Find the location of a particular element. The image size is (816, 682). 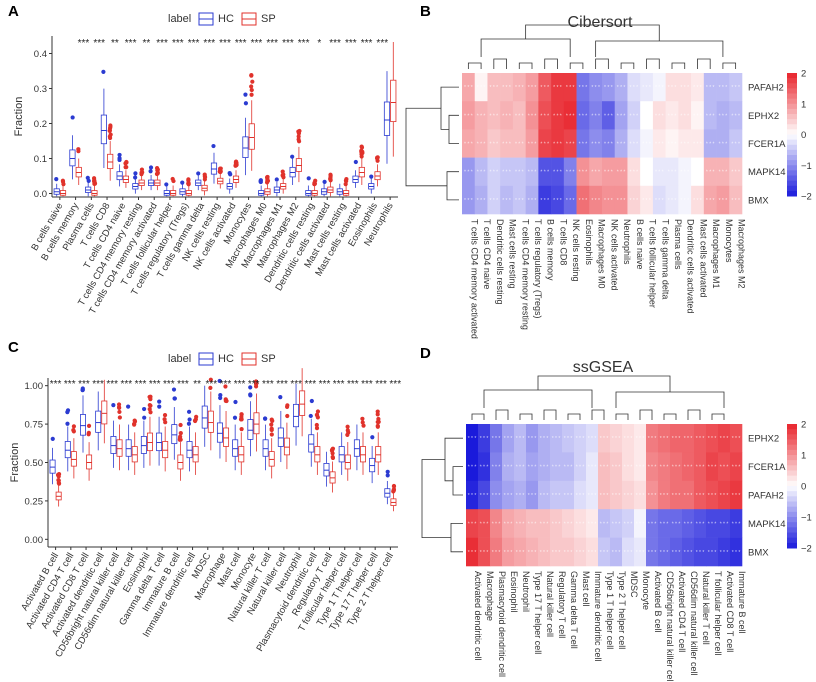

row-dendrogram-root is located at coordinates (426, 147).